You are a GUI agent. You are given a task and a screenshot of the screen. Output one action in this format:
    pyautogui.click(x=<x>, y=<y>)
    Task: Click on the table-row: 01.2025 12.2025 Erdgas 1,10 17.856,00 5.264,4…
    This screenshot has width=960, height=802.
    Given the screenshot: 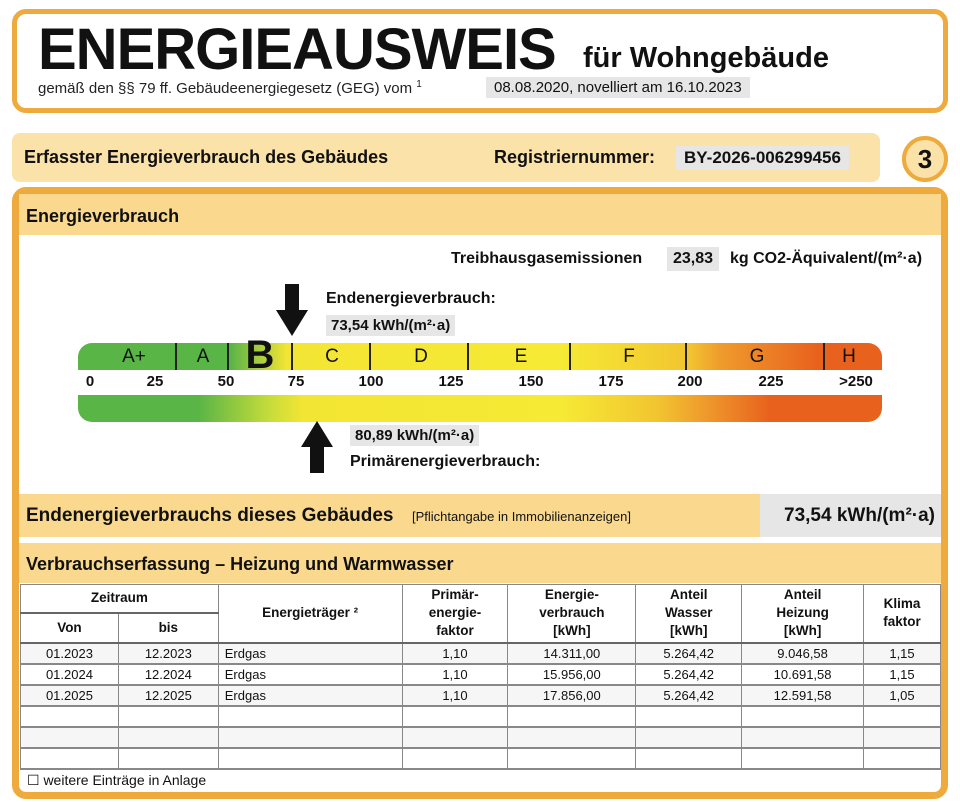 What is the action you would take?
    pyautogui.click(x=480, y=695)
    